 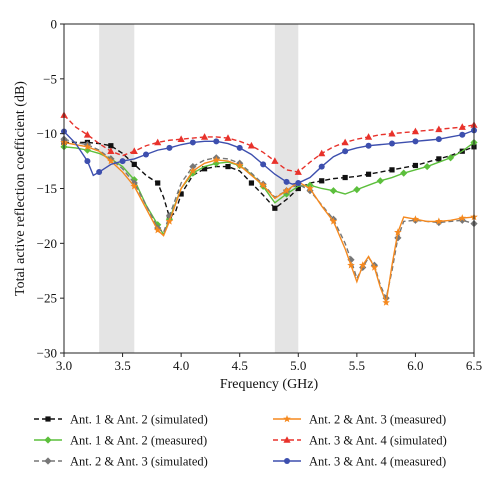 What do you see at coordinates (50, 189) in the screenshot?
I see `y-axis: 0 −5 −10 −15 −20 −25 −30` at bounding box center [50, 189].